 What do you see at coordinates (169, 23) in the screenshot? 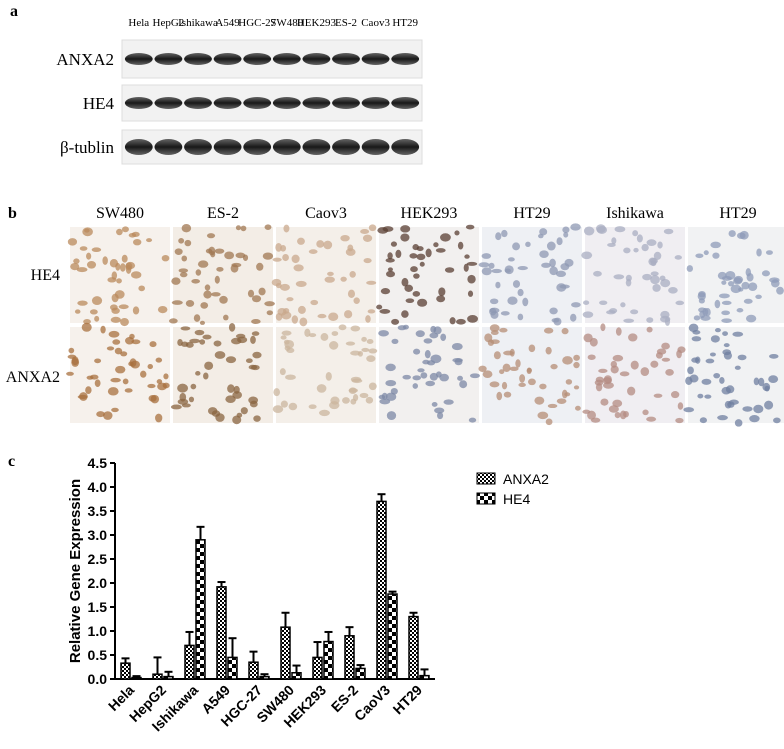
I see `lane-label: HepG2` at bounding box center [169, 23].